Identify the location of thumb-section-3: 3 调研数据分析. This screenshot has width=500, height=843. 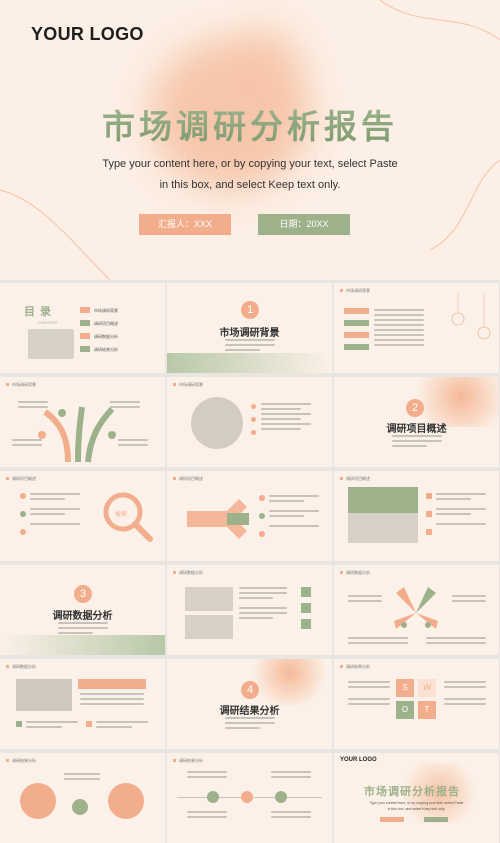
(82, 610).